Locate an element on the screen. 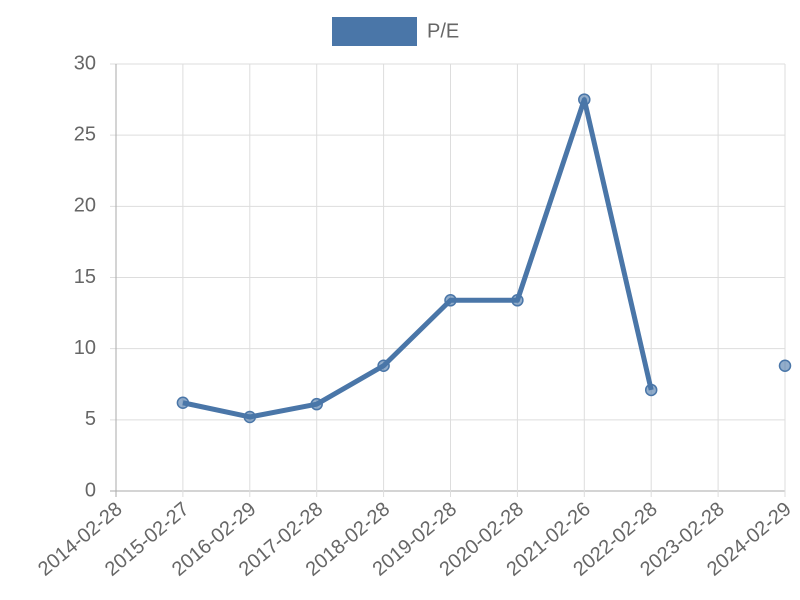 Image resolution: width=800 pixels, height=600 pixels. y-tick-label: 5 is located at coordinates (90, 419).